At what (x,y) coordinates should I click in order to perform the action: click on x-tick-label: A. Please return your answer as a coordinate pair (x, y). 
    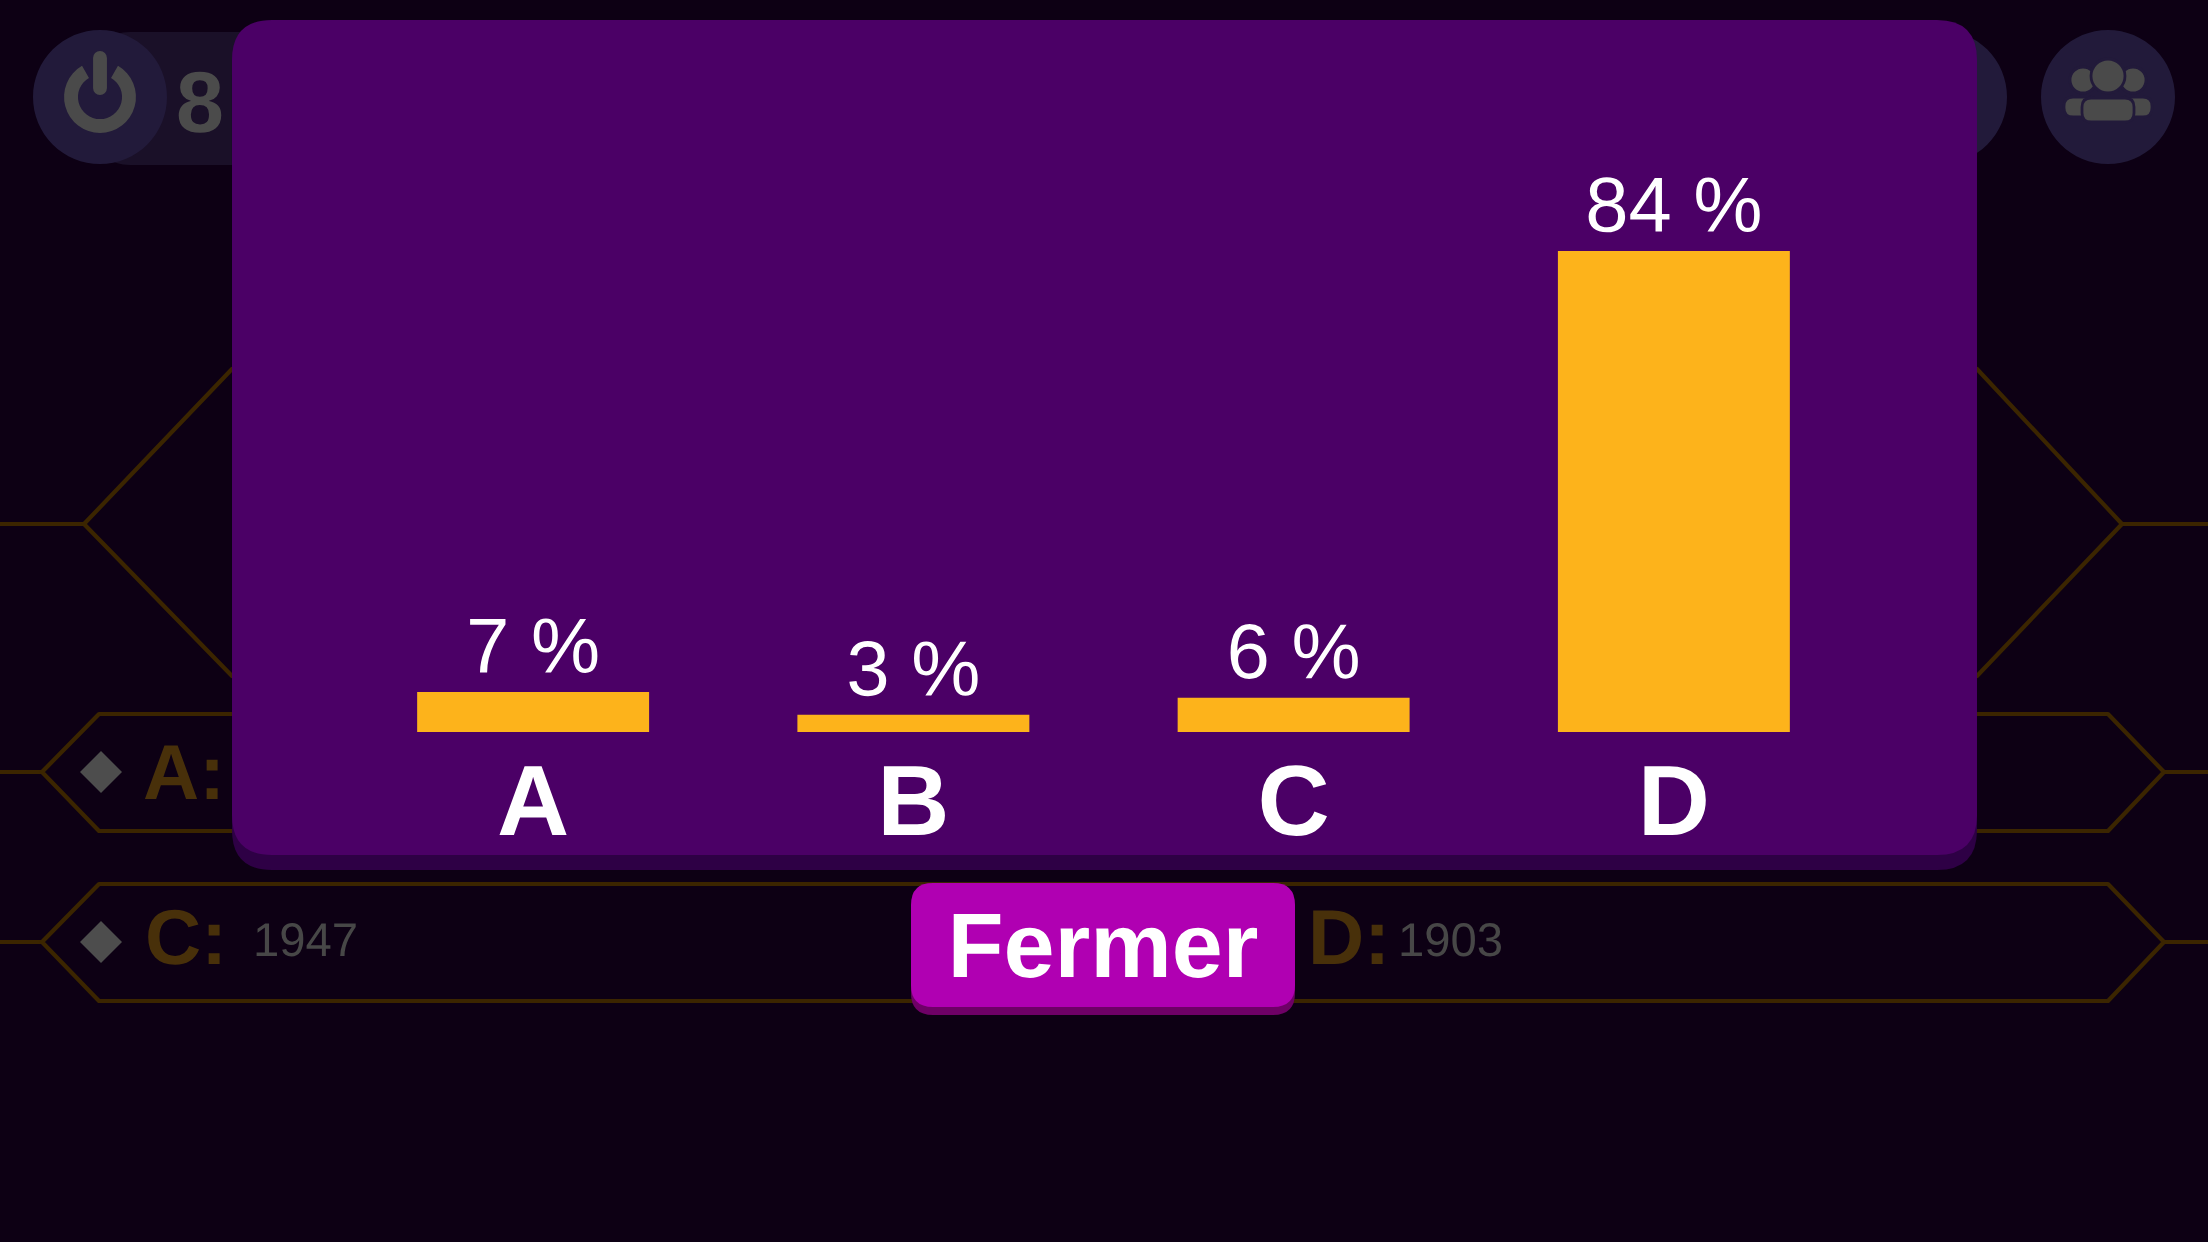
    Looking at the image, I should click on (533, 801).